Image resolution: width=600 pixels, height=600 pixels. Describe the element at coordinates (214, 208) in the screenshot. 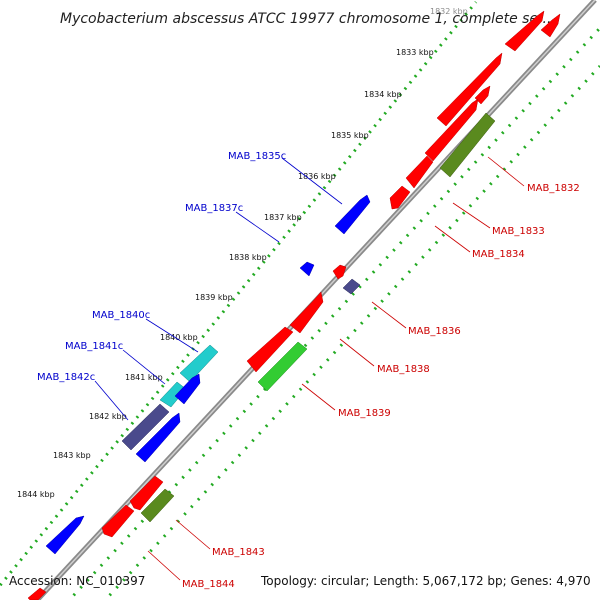

I see `gene-label-mab-1837c: MAB_1837c` at that location.